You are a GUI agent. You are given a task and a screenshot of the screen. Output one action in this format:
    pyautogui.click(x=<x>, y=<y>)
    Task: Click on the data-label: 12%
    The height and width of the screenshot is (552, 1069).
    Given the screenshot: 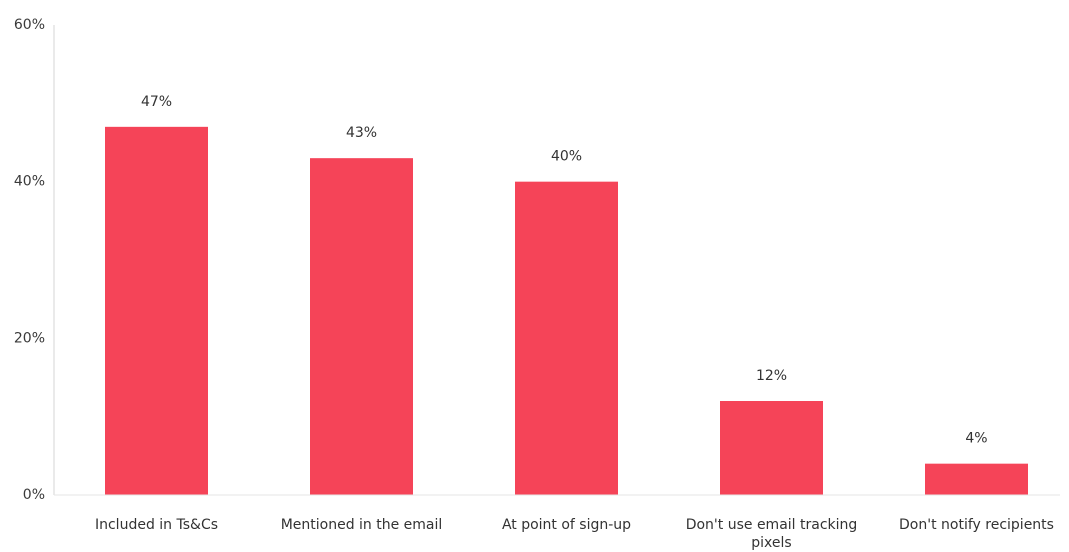 What is the action you would take?
    pyautogui.click(x=771, y=376)
    